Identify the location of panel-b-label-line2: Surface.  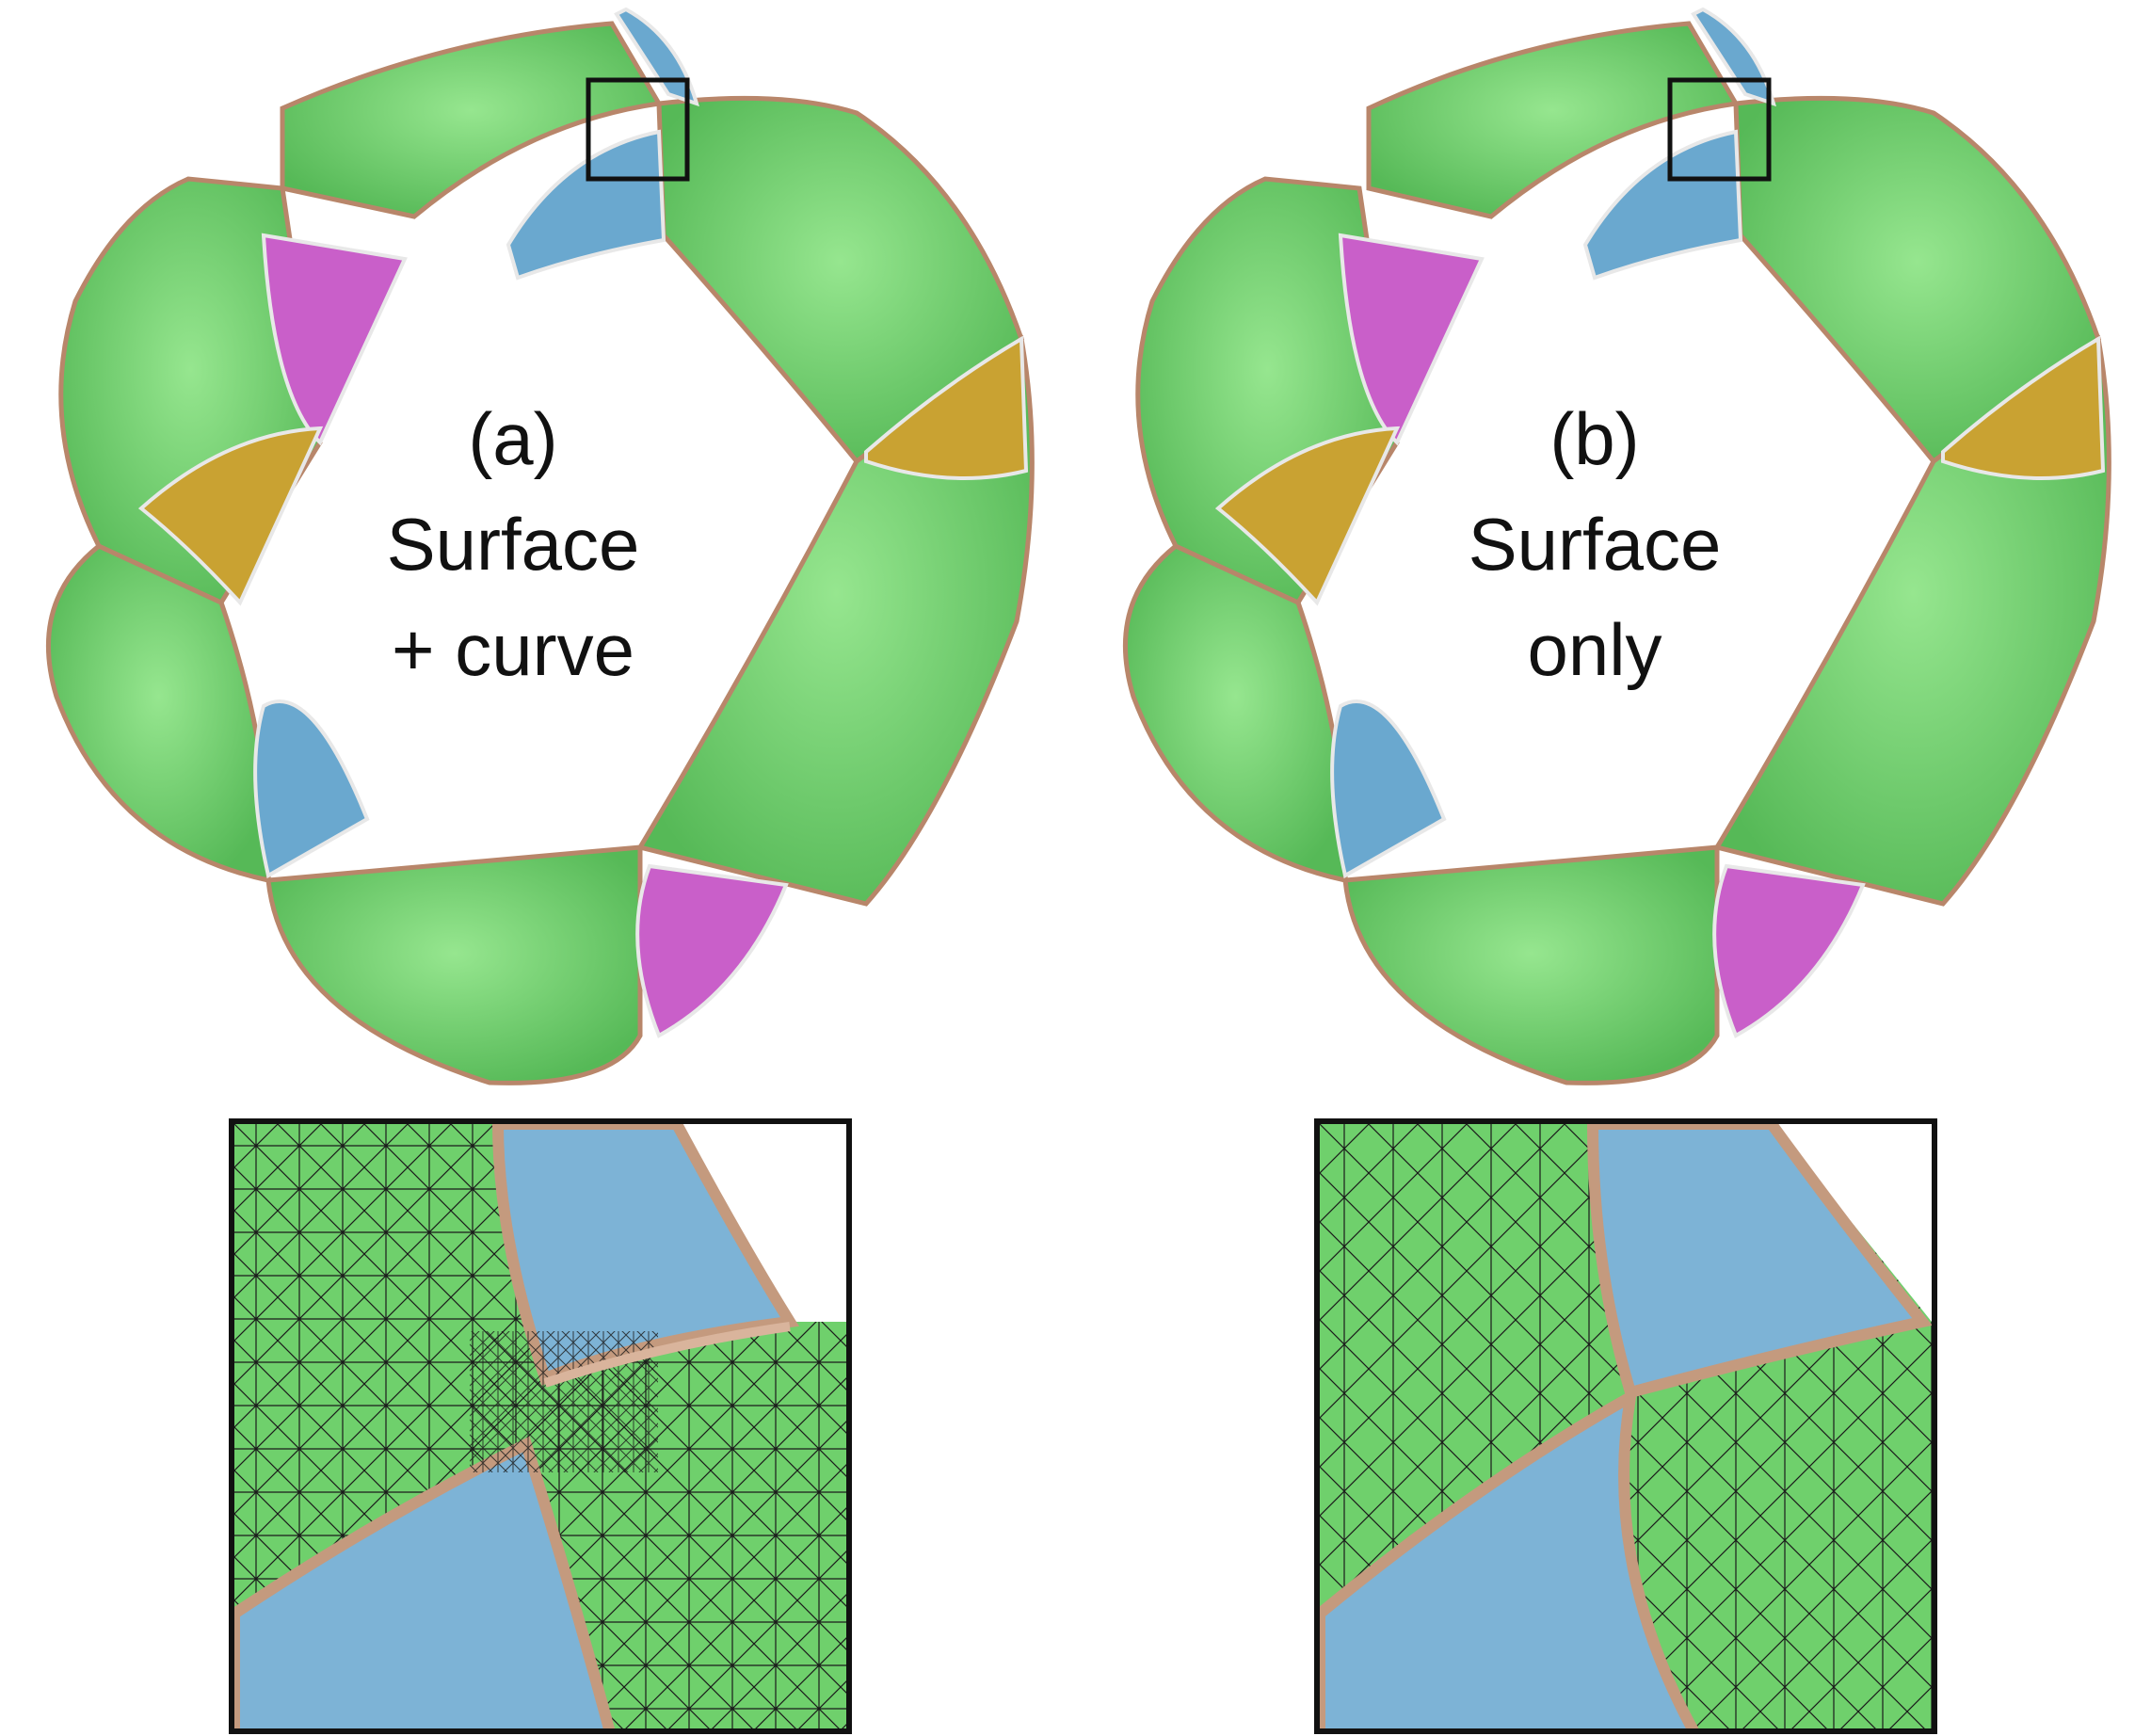
(1595, 544).